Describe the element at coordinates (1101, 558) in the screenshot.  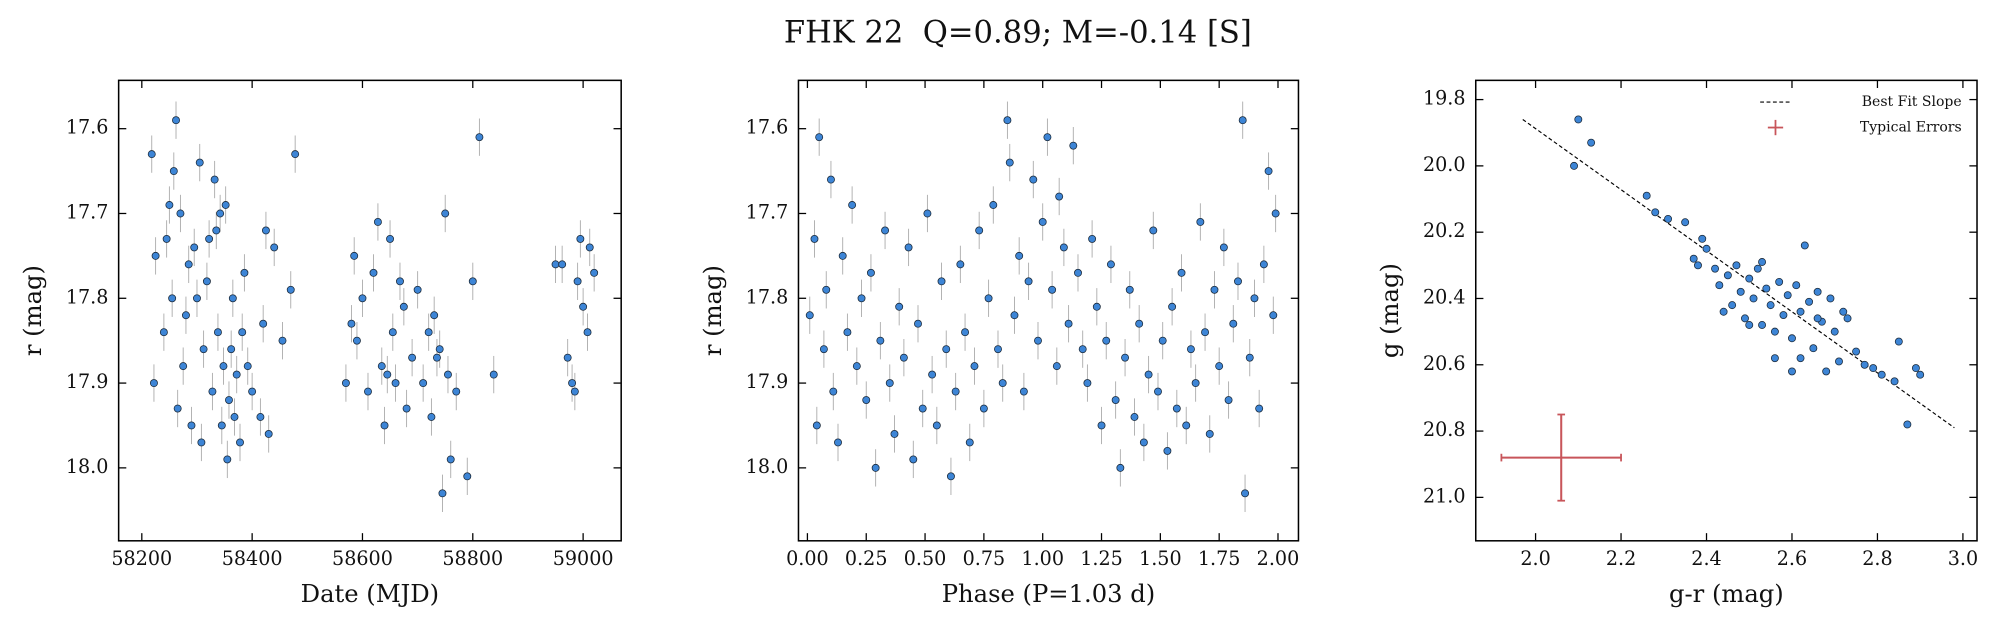
I see `x-tick-label: 1.25` at that location.